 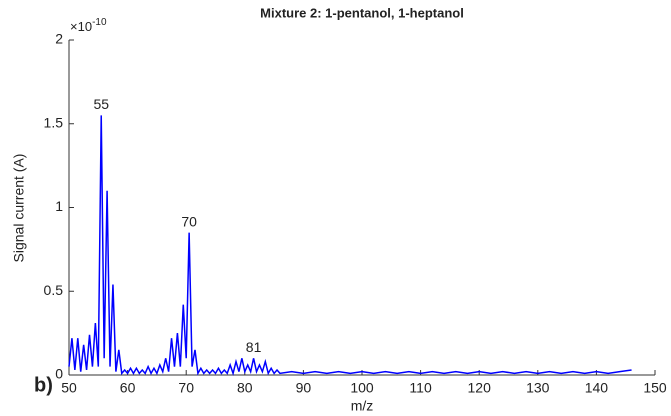 What do you see at coordinates (99, 22) in the screenshot?
I see `multiplier-exponent: -10` at bounding box center [99, 22].